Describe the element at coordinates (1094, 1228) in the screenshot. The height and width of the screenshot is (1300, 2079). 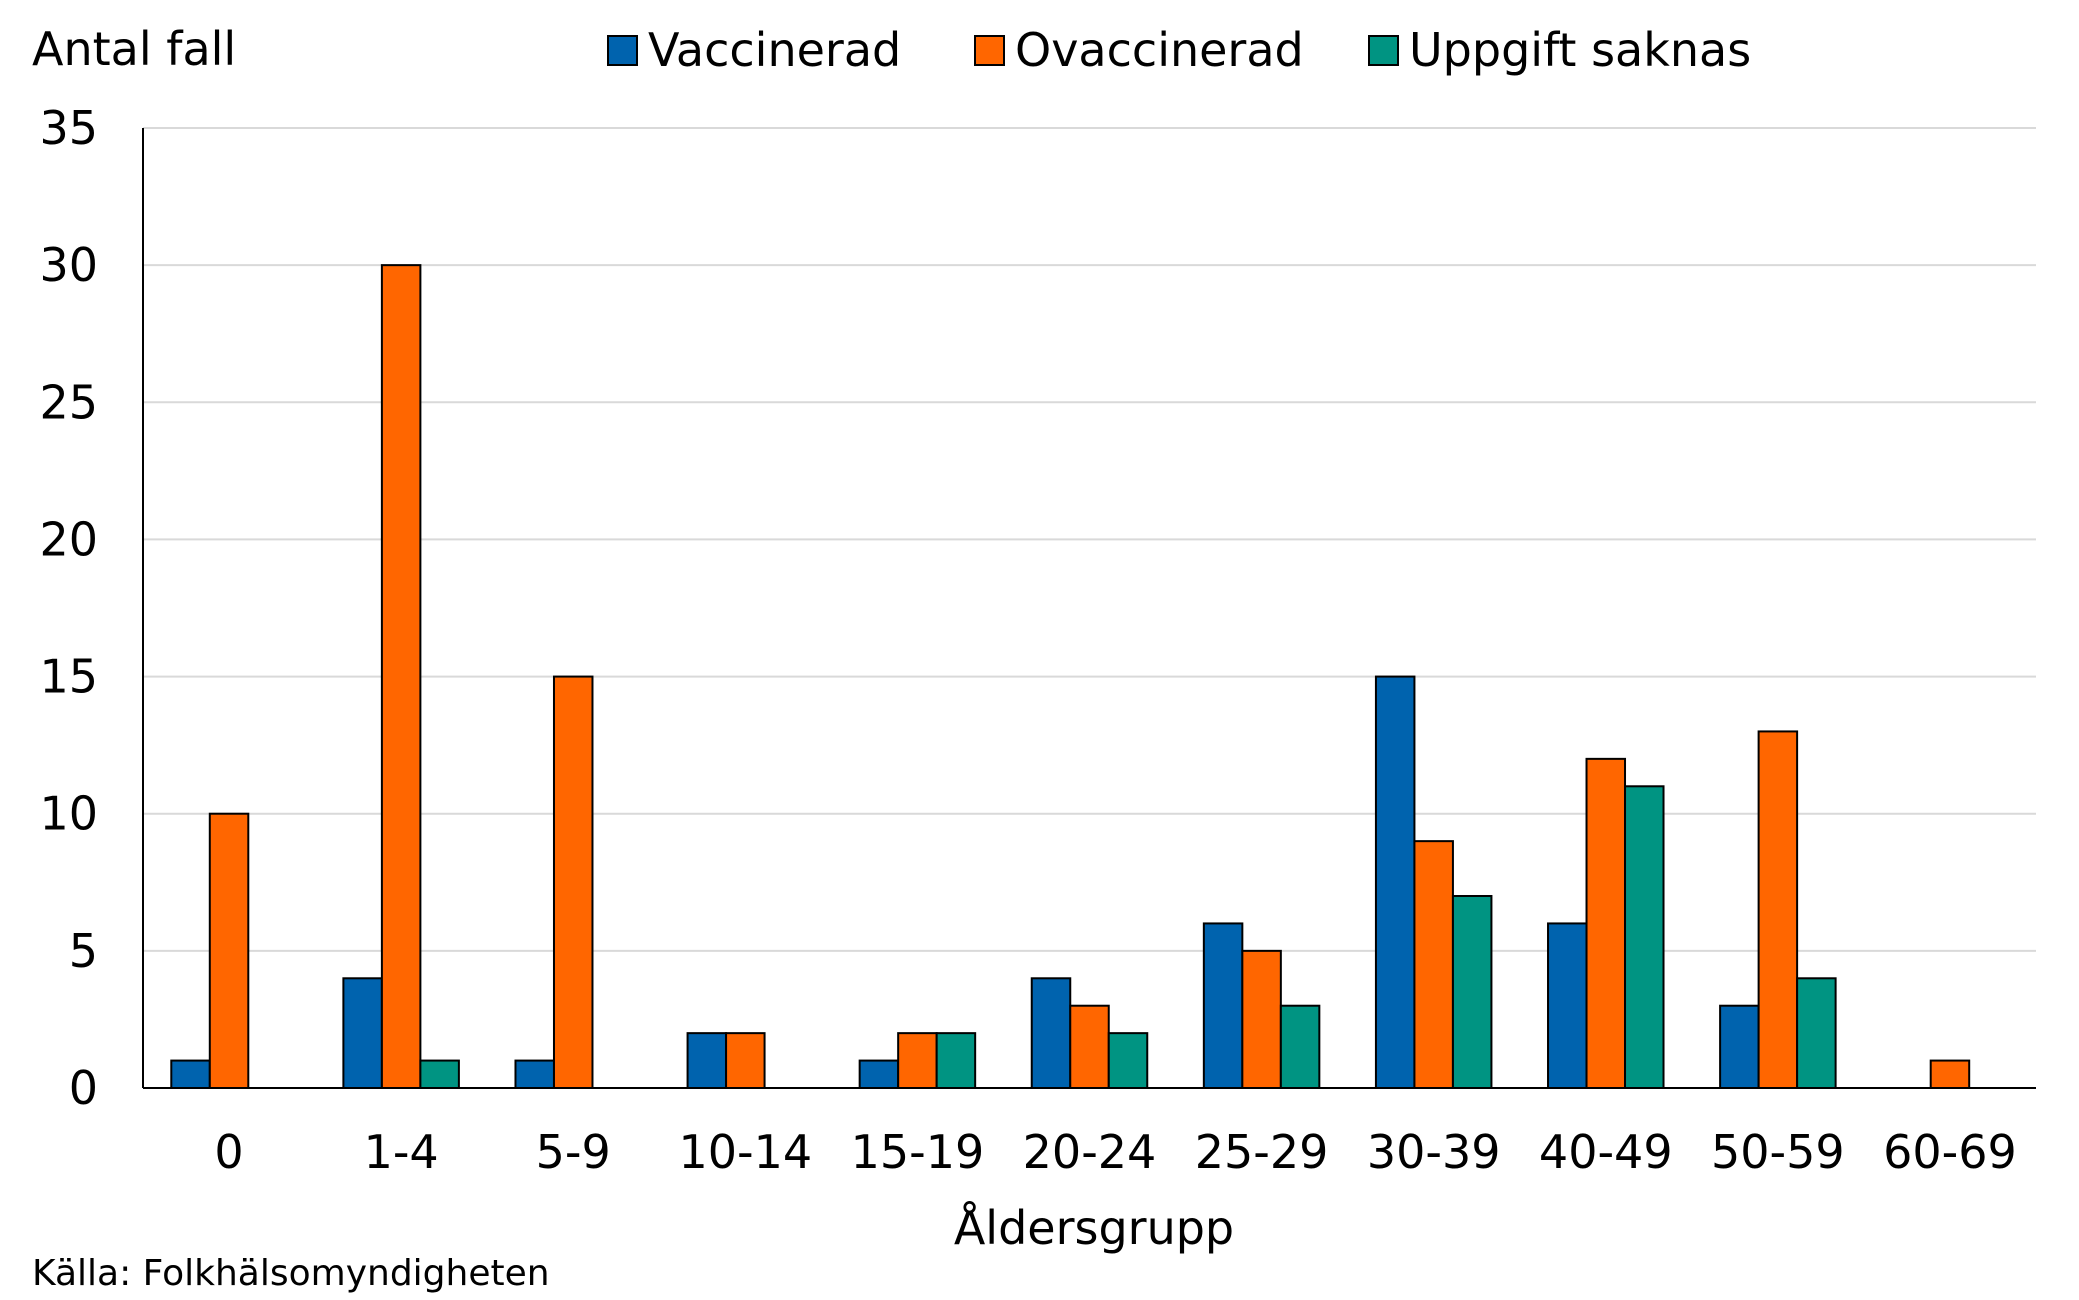
I see `x-axis-title: Åldersgrupp` at that location.